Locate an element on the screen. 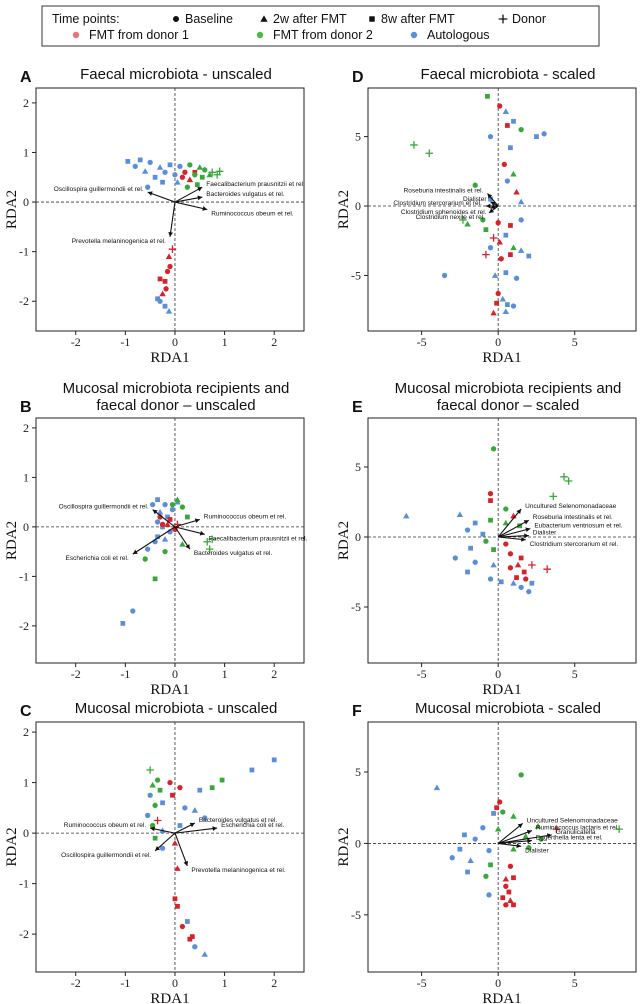 This screenshot has width=641, height=1004. legend-label-baseline: Baseline is located at coordinates (209, 19).